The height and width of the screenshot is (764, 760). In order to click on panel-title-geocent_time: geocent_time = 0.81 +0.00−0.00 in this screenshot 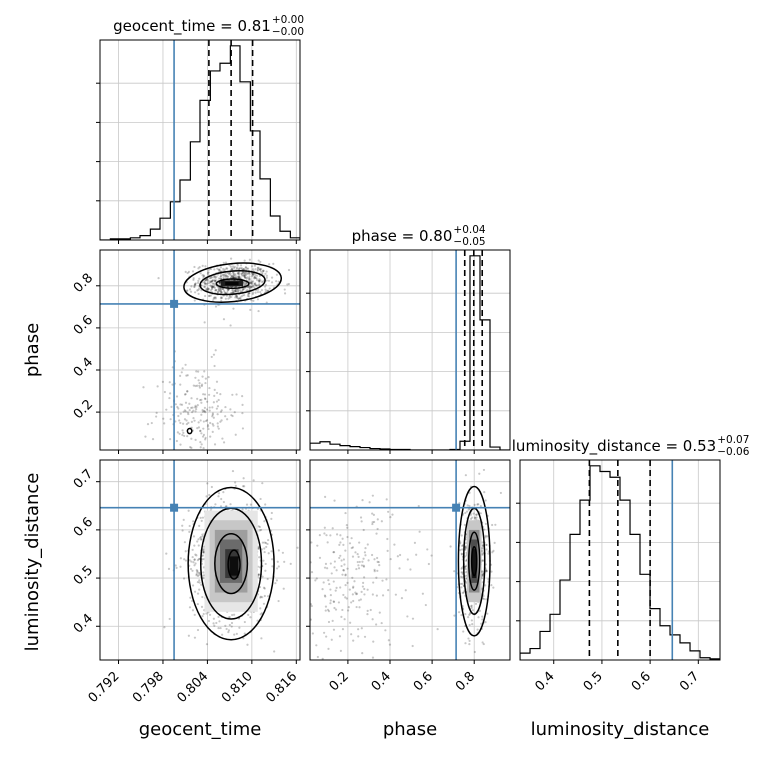, I will do `click(208, 26)`.